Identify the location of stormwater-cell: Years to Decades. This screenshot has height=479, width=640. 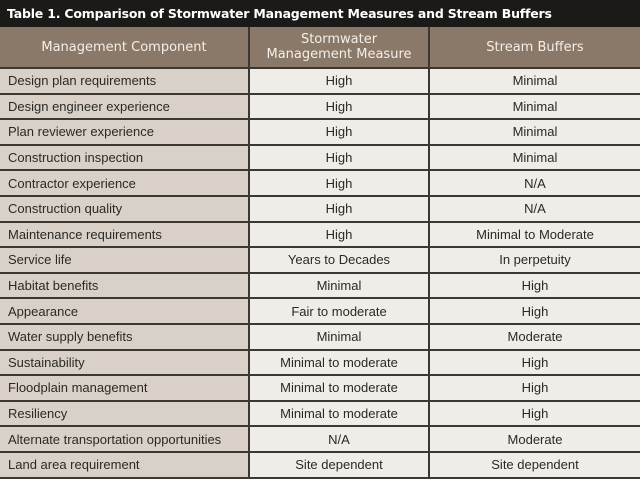
(339, 260).